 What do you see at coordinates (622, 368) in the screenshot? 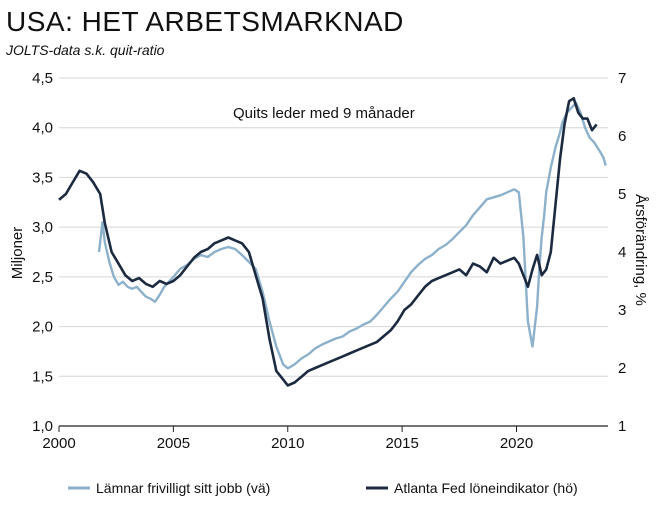
I see `y-right-tick-label: 2` at bounding box center [622, 368].